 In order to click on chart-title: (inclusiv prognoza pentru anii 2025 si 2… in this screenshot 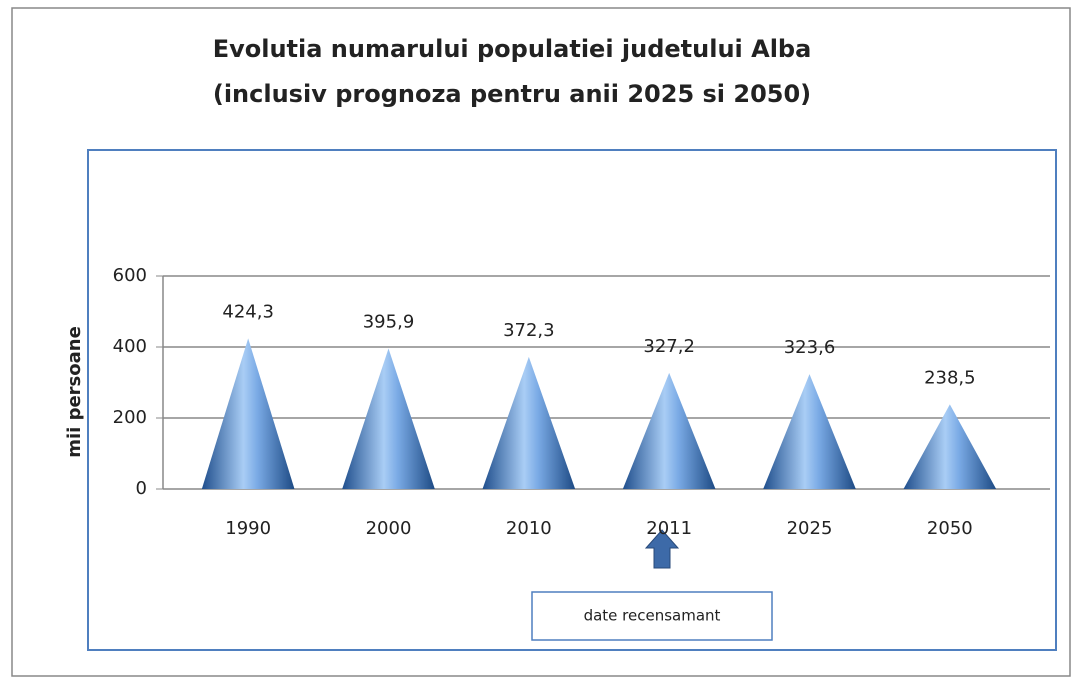, I will do `click(512, 94)`.